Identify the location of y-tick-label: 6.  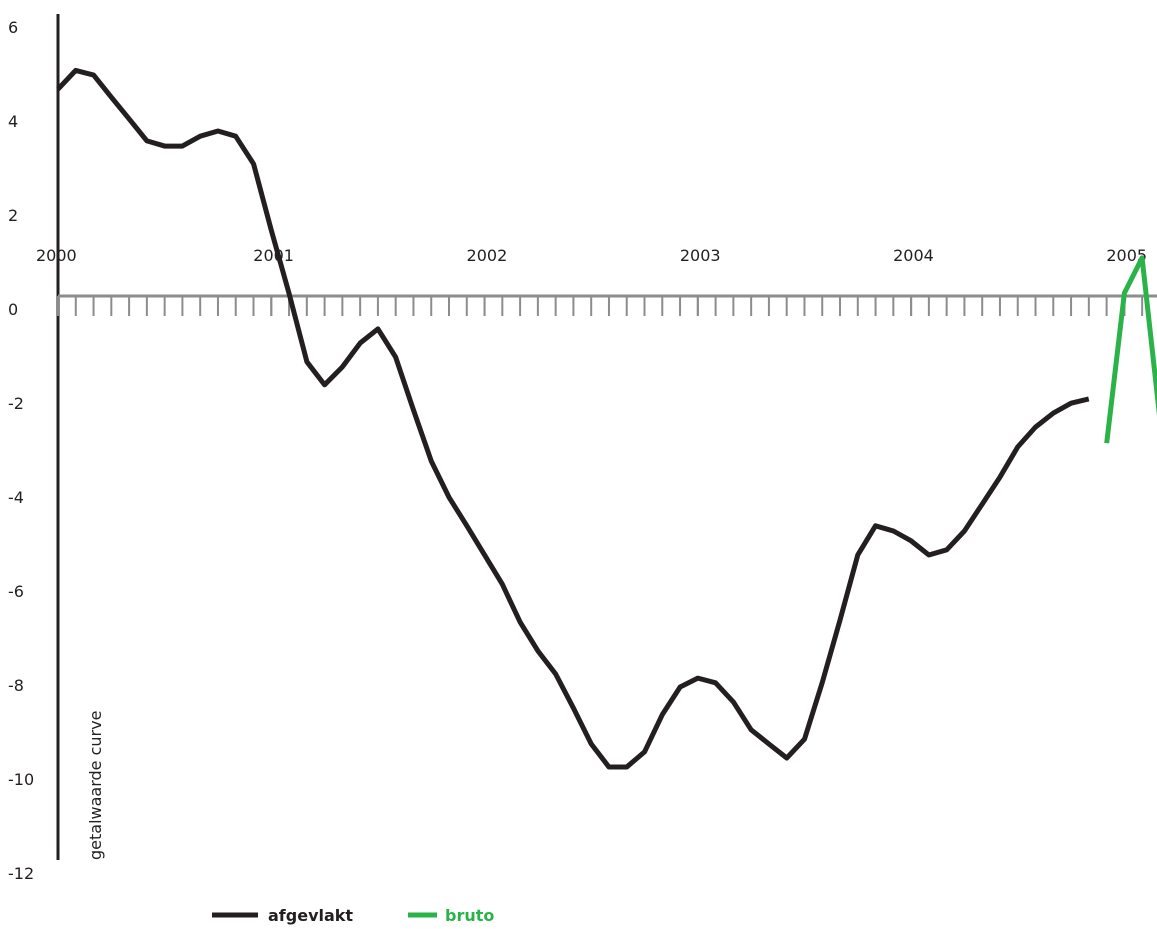
(13, 27).